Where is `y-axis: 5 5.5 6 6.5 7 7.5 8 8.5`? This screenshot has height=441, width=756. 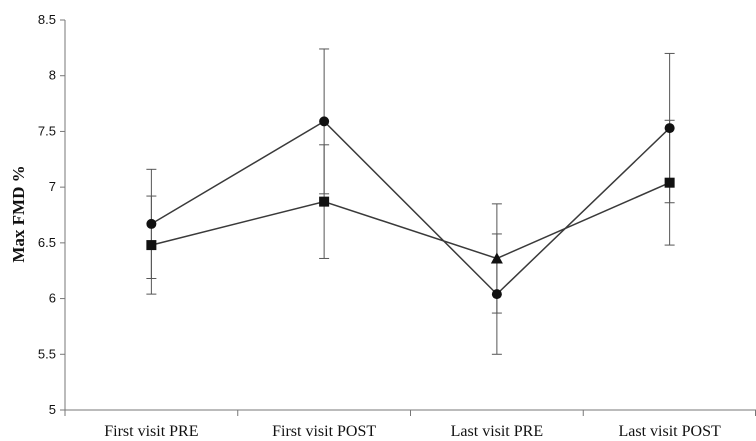
y-axis: 5 5.5 6 6.5 7 7.5 8 8.5 is located at coordinates (52, 214).